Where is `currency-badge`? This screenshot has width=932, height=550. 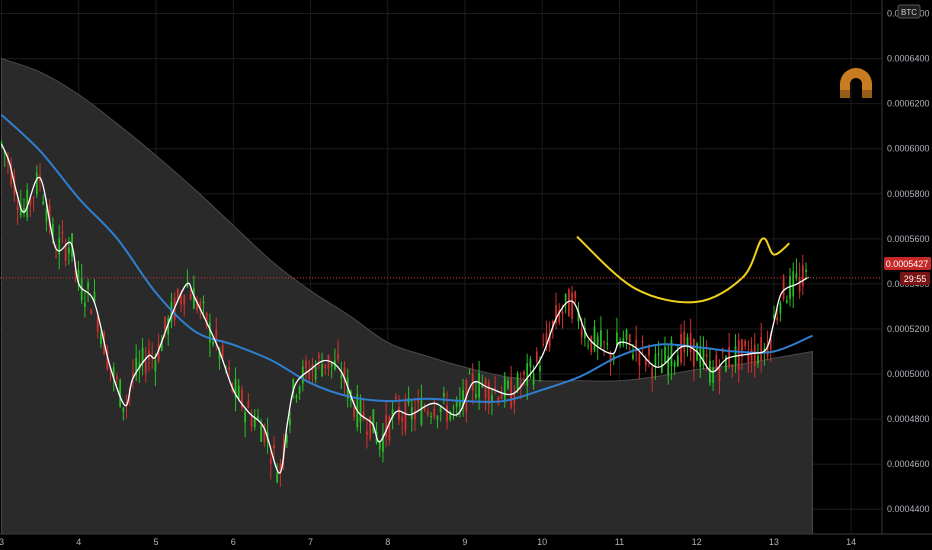 currency-badge is located at coordinates (909, 11).